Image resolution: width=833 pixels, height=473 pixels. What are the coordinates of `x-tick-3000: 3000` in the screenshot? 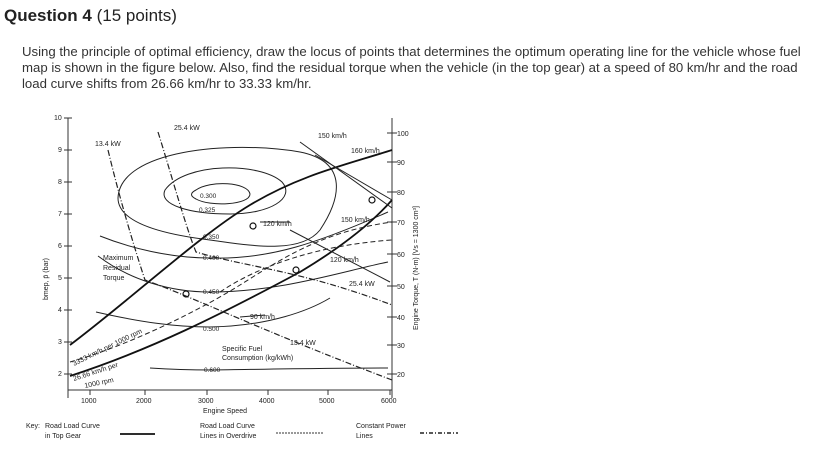 It's located at (206, 401).